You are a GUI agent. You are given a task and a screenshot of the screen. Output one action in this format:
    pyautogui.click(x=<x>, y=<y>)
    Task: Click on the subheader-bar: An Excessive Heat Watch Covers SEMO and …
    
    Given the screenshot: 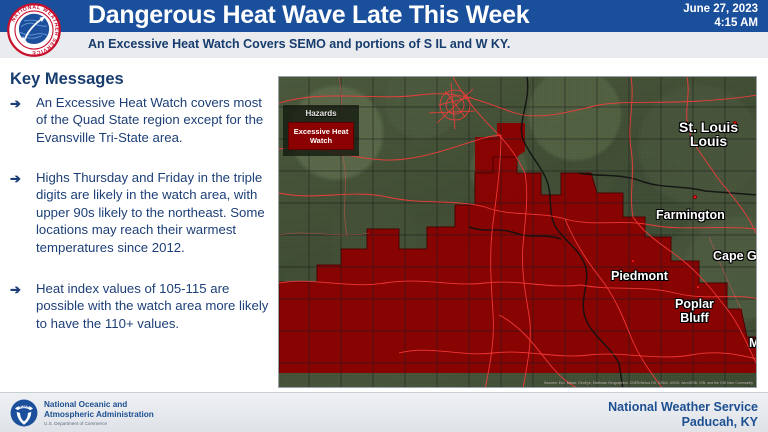 What is the action you would take?
    pyautogui.click(x=384, y=45)
    